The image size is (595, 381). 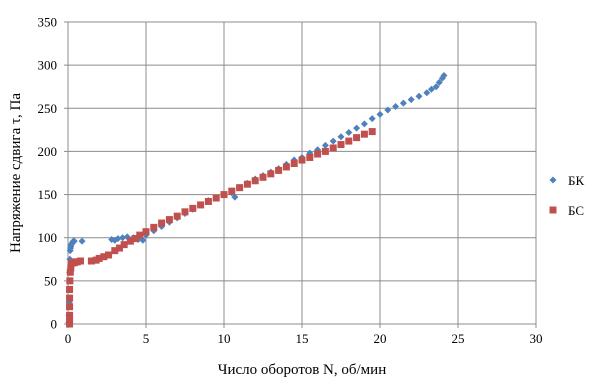 What do you see at coordinates (553, 210) in the screenshot?
I see `legend-marker-bs` at bounding box center [553, 210].